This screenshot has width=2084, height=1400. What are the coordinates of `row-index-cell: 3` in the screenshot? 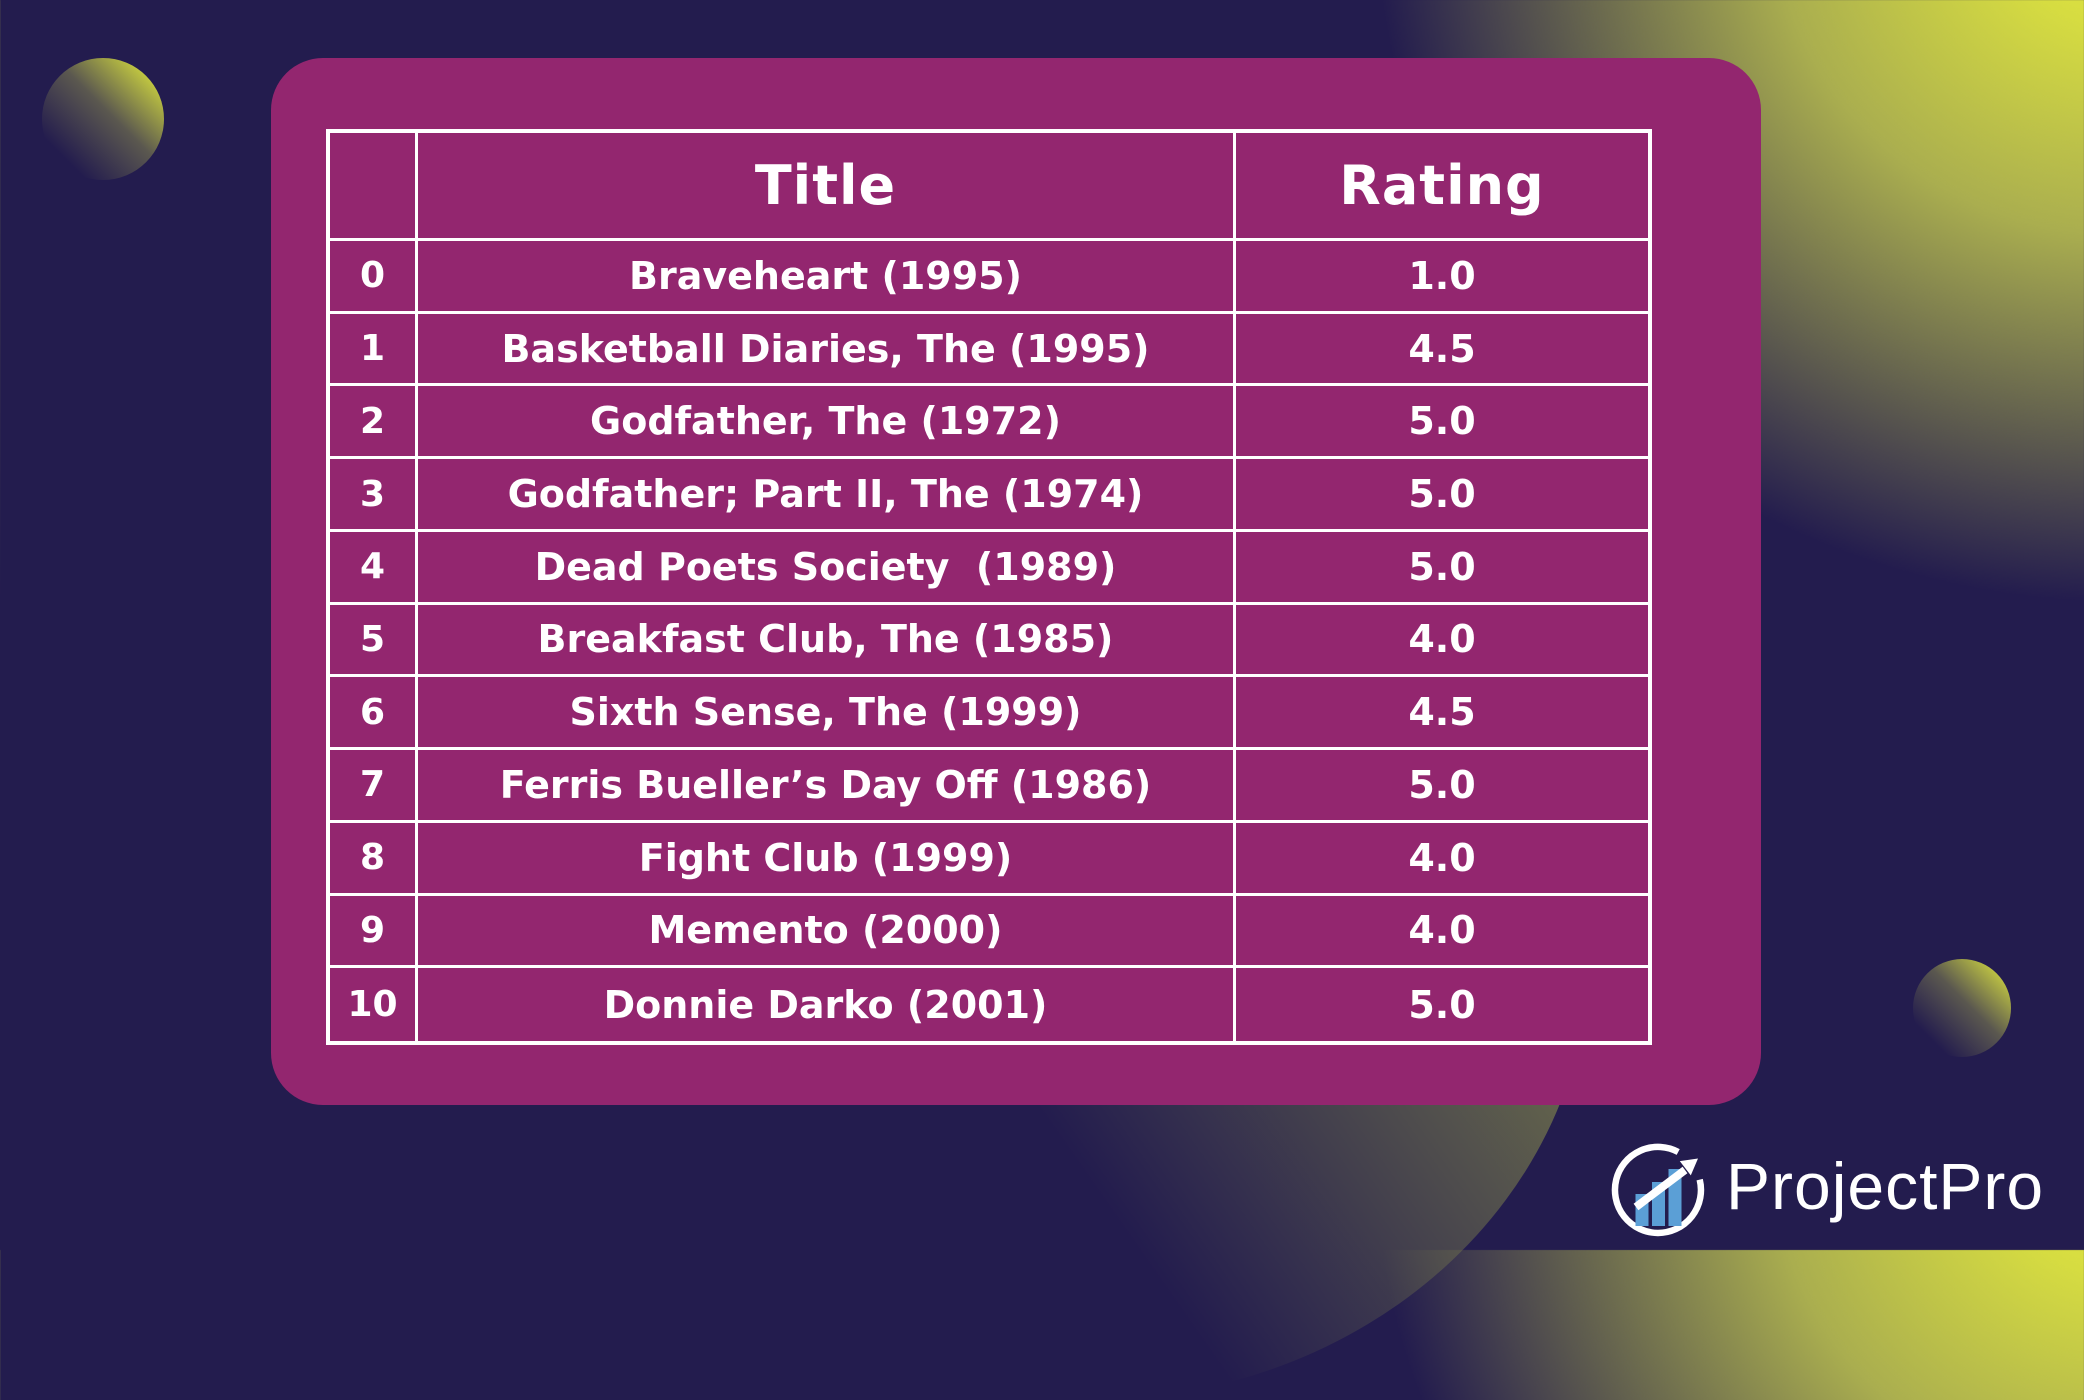 It's located at (374, 495).